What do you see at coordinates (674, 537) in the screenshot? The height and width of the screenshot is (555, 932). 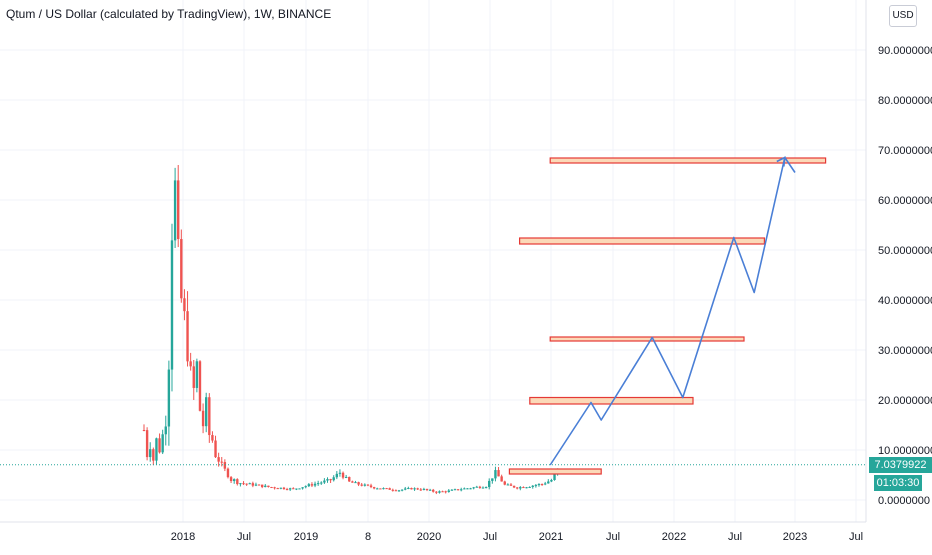 I see `time-tick-label: 2022` at bounding box center [674, 537].